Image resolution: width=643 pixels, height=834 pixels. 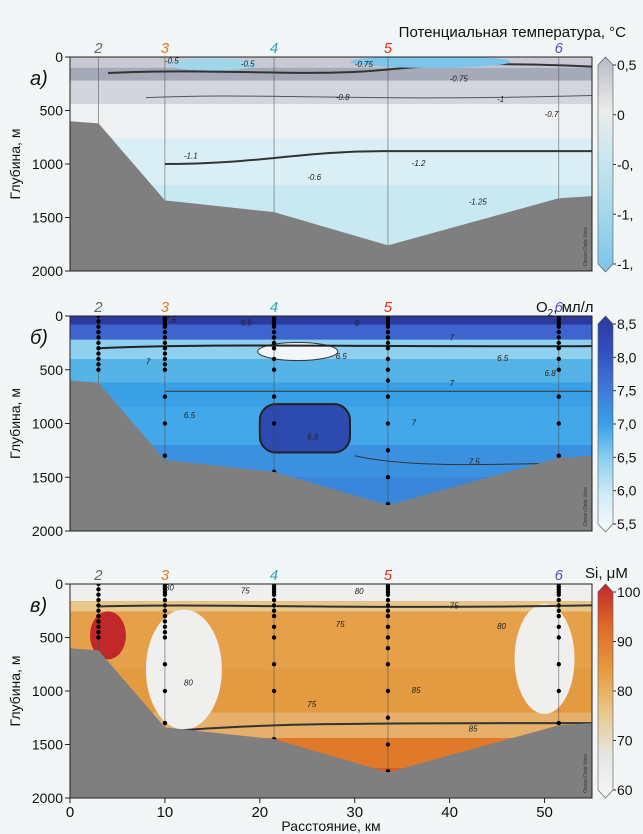 What do you see at coordinates (274, 575) in the screenshot?
I see `station-label: 4` at bounding box center [274, 575].